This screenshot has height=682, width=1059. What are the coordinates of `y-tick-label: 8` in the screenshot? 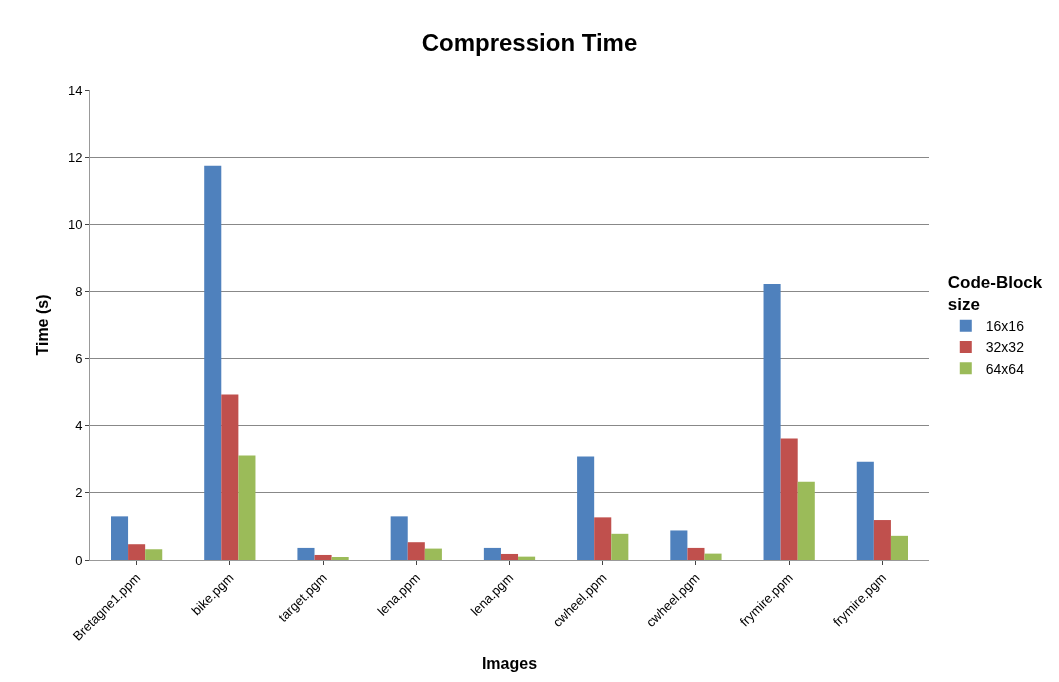 It's located at (79, 291).